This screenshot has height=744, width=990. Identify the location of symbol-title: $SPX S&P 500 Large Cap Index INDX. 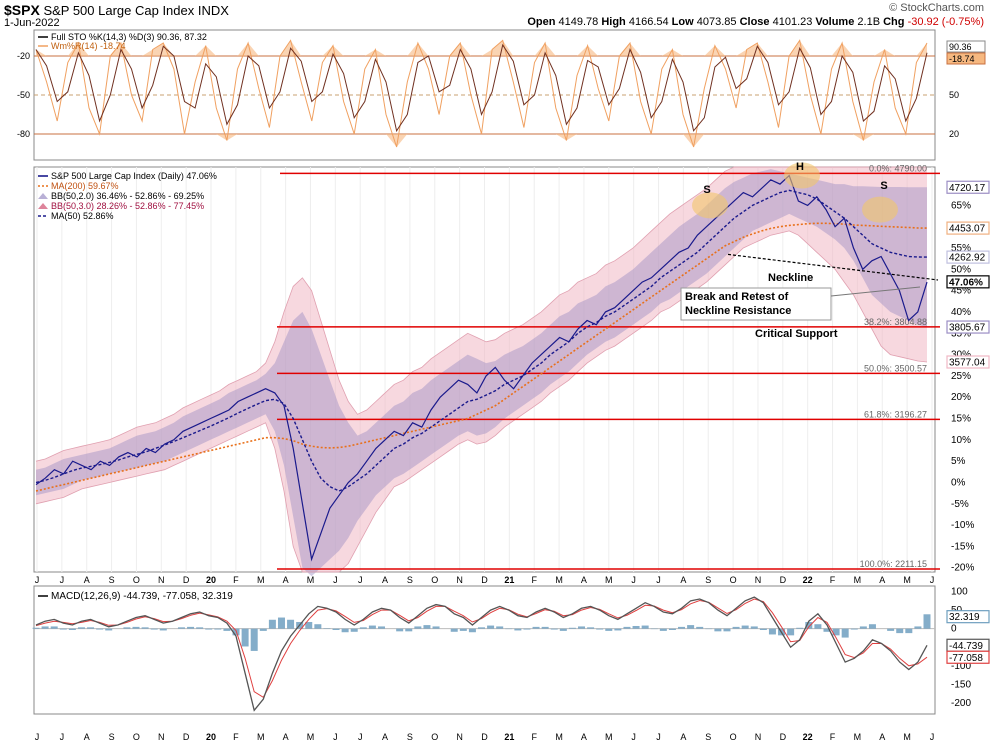
(116, 10).